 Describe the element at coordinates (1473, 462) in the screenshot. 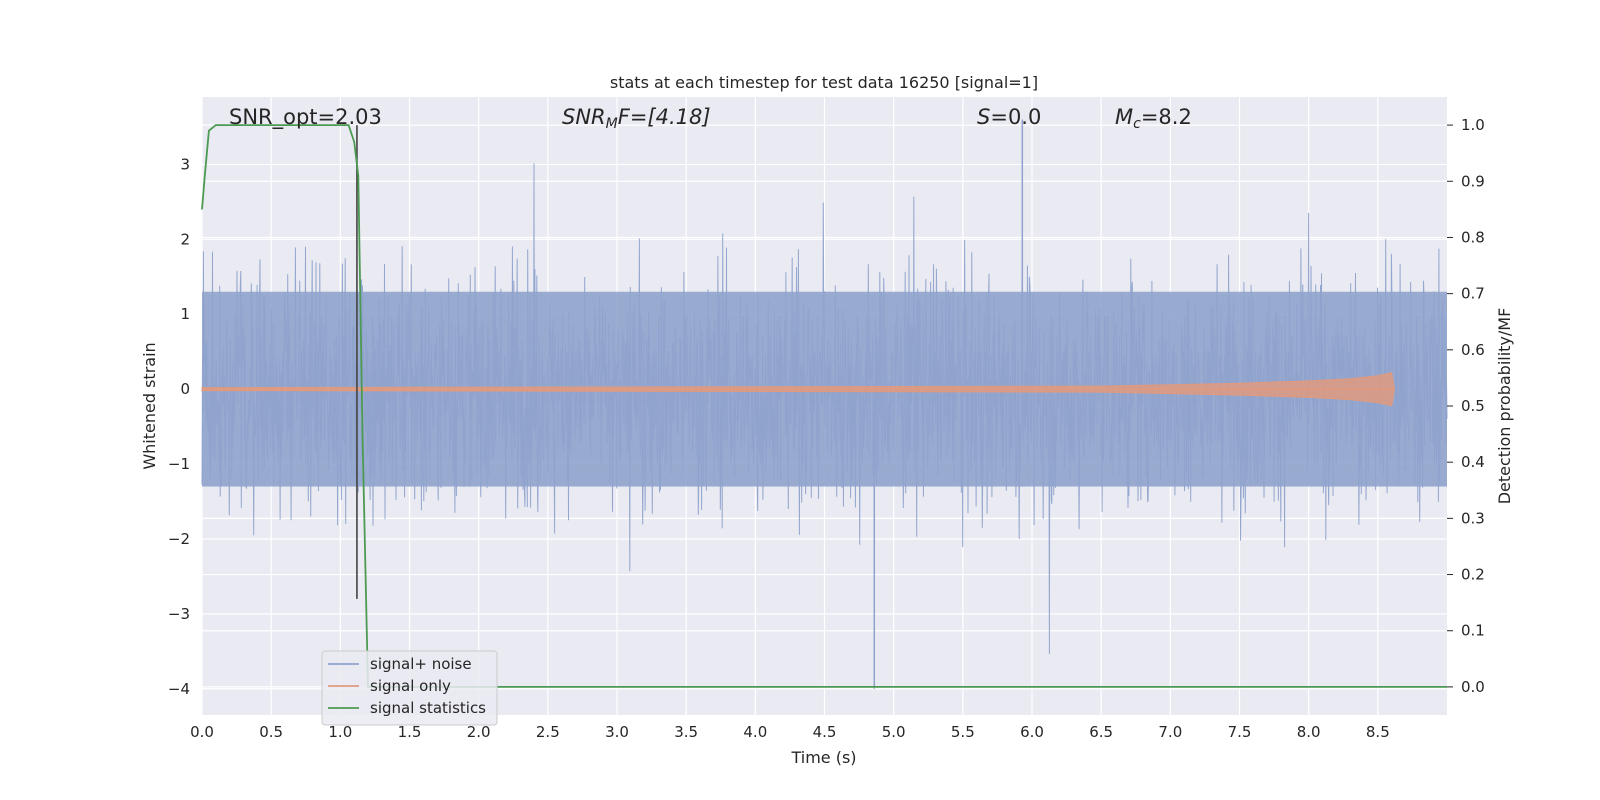

I see `y-right-tick-label: 0.4` at that location.